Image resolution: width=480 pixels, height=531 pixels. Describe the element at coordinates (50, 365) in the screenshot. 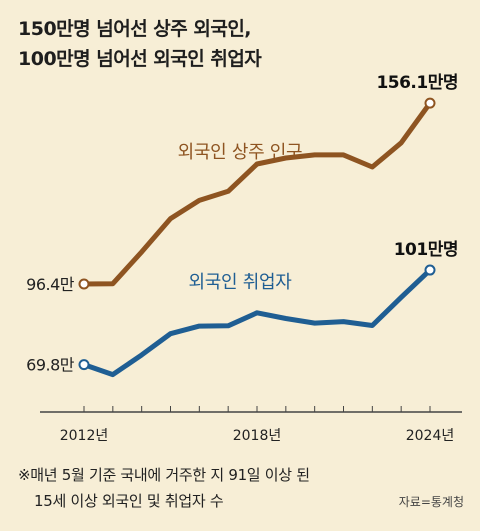

I see `series-1-start-label: 69.8만` at that location.